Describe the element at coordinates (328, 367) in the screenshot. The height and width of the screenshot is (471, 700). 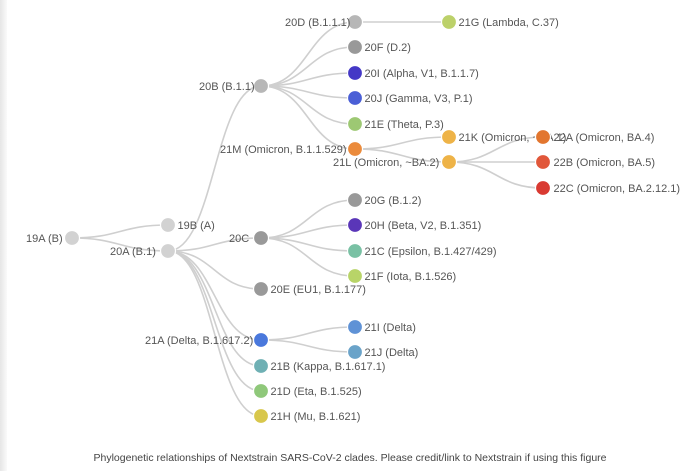
I see `clade-label-21b: 21B (Kappa, B.1.617.1)` at that location.